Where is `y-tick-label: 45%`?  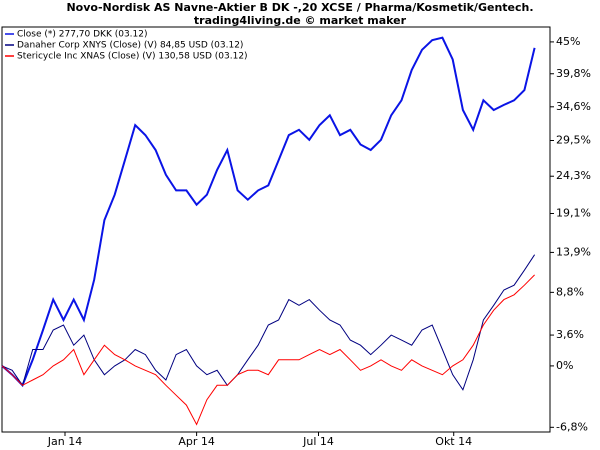
y-tick-label: 45% is located at coordinates (568, 41).